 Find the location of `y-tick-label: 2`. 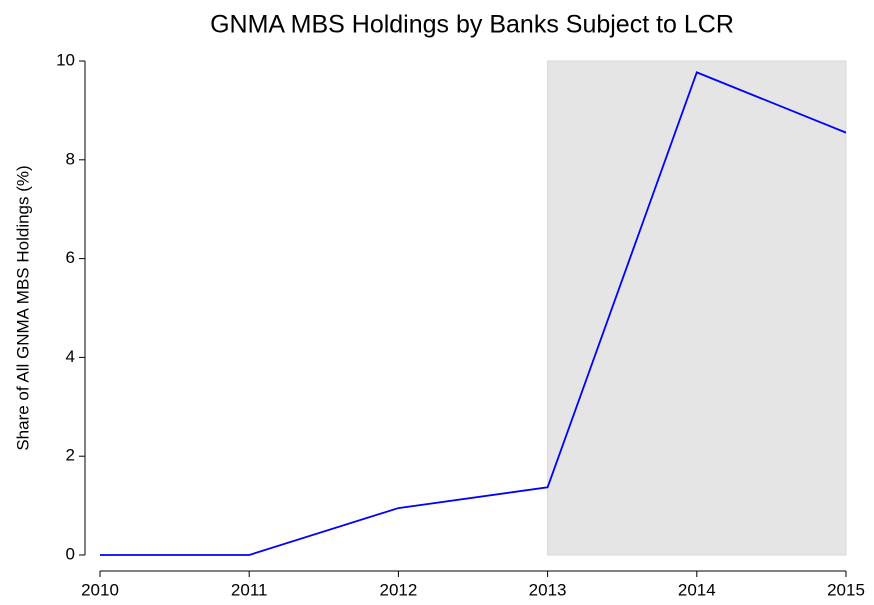

y-tick-label: 2 is located at coordinates (70, 455).